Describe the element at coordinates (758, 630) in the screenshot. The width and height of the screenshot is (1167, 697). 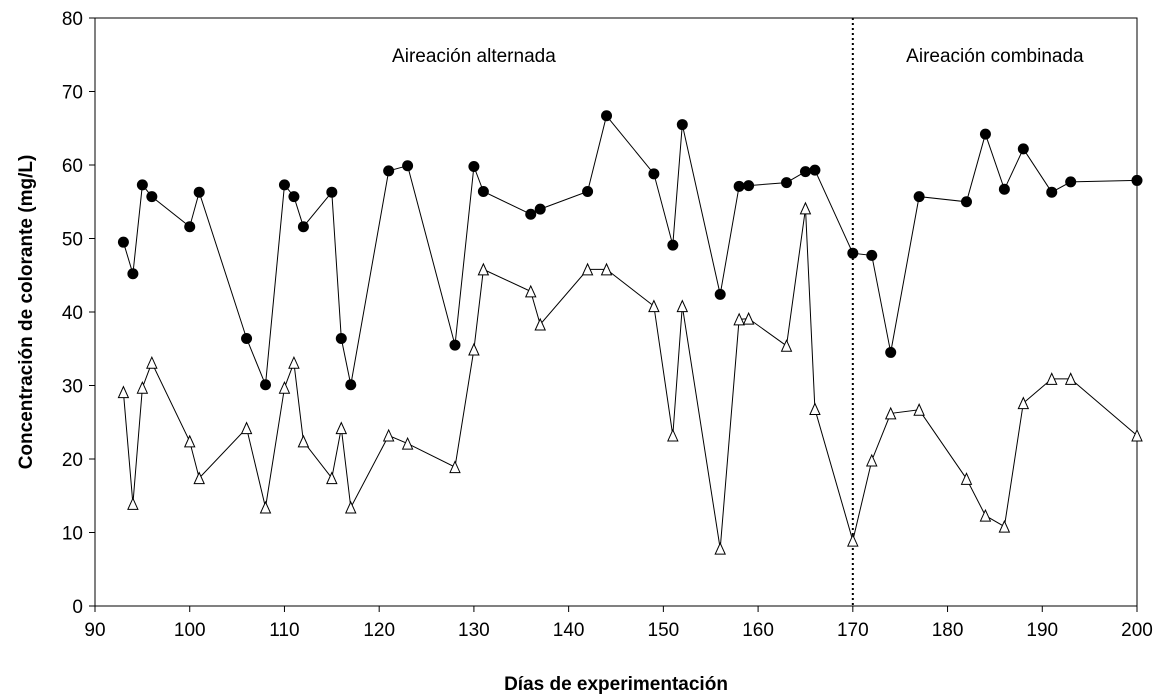
I see `x-tick-label: 160` at that location.